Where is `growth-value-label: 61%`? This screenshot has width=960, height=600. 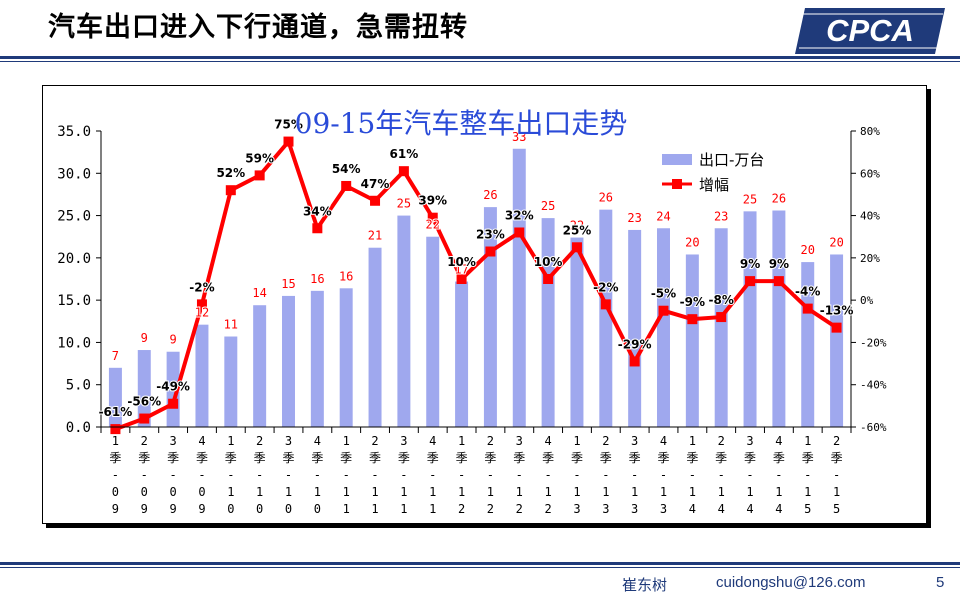
growth-value-label: 61% is located at coordinates (404, 154).